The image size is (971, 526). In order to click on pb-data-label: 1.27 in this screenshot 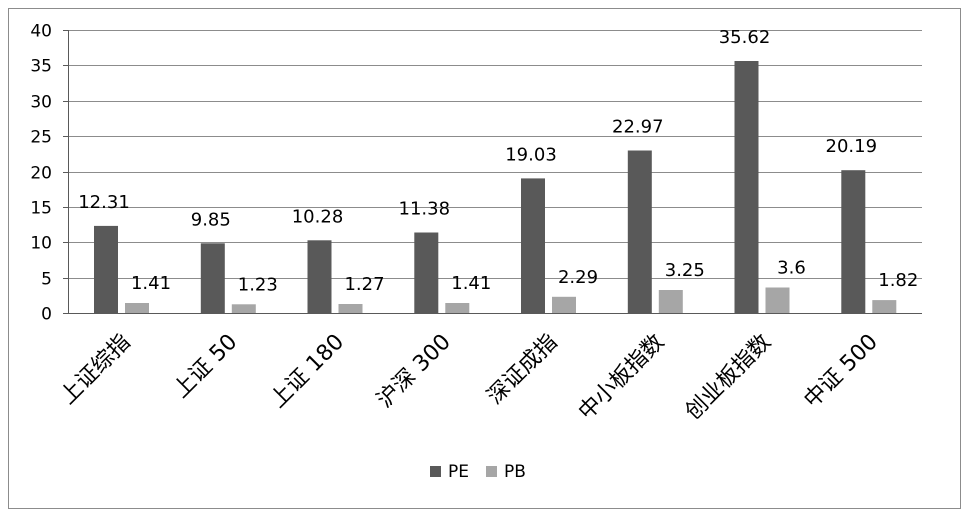, I will do `click(364, 284)`.